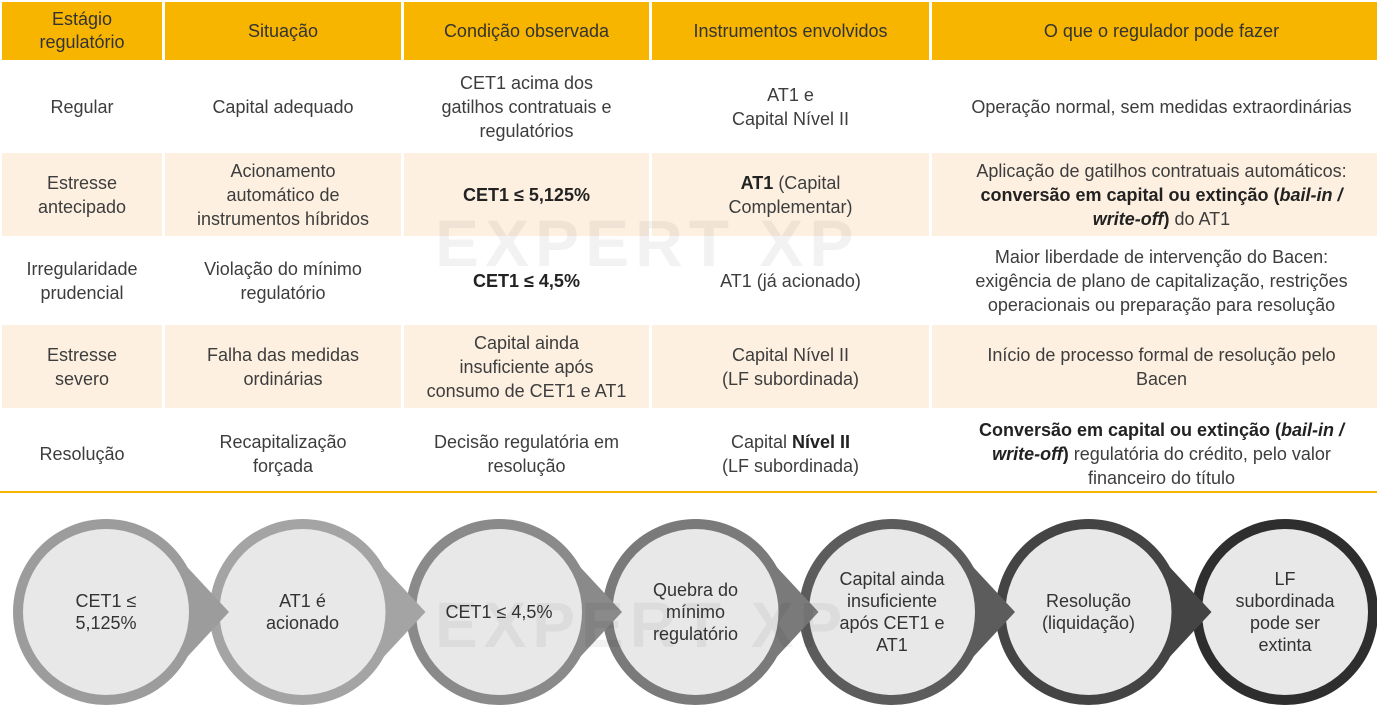 This screenshot has width=1377, height=711. Describe the element at coordinates (82, 280) in the screenshot. I see `cell-stage: Irregularidade prudencial` at that location.